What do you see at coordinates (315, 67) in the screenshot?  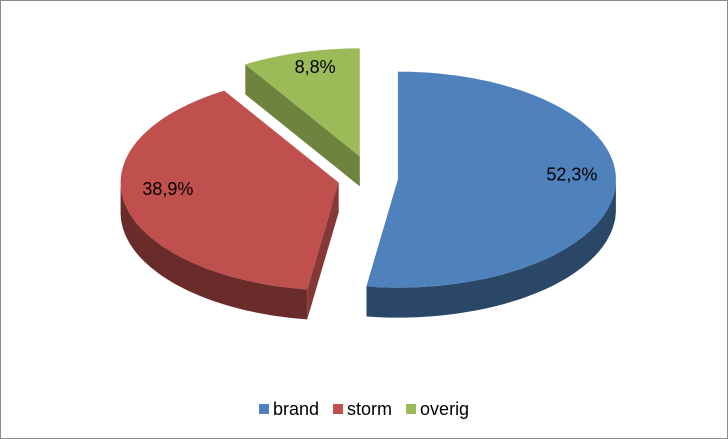 I see `data-label: 8,8%` at bounding box center [315, 67].